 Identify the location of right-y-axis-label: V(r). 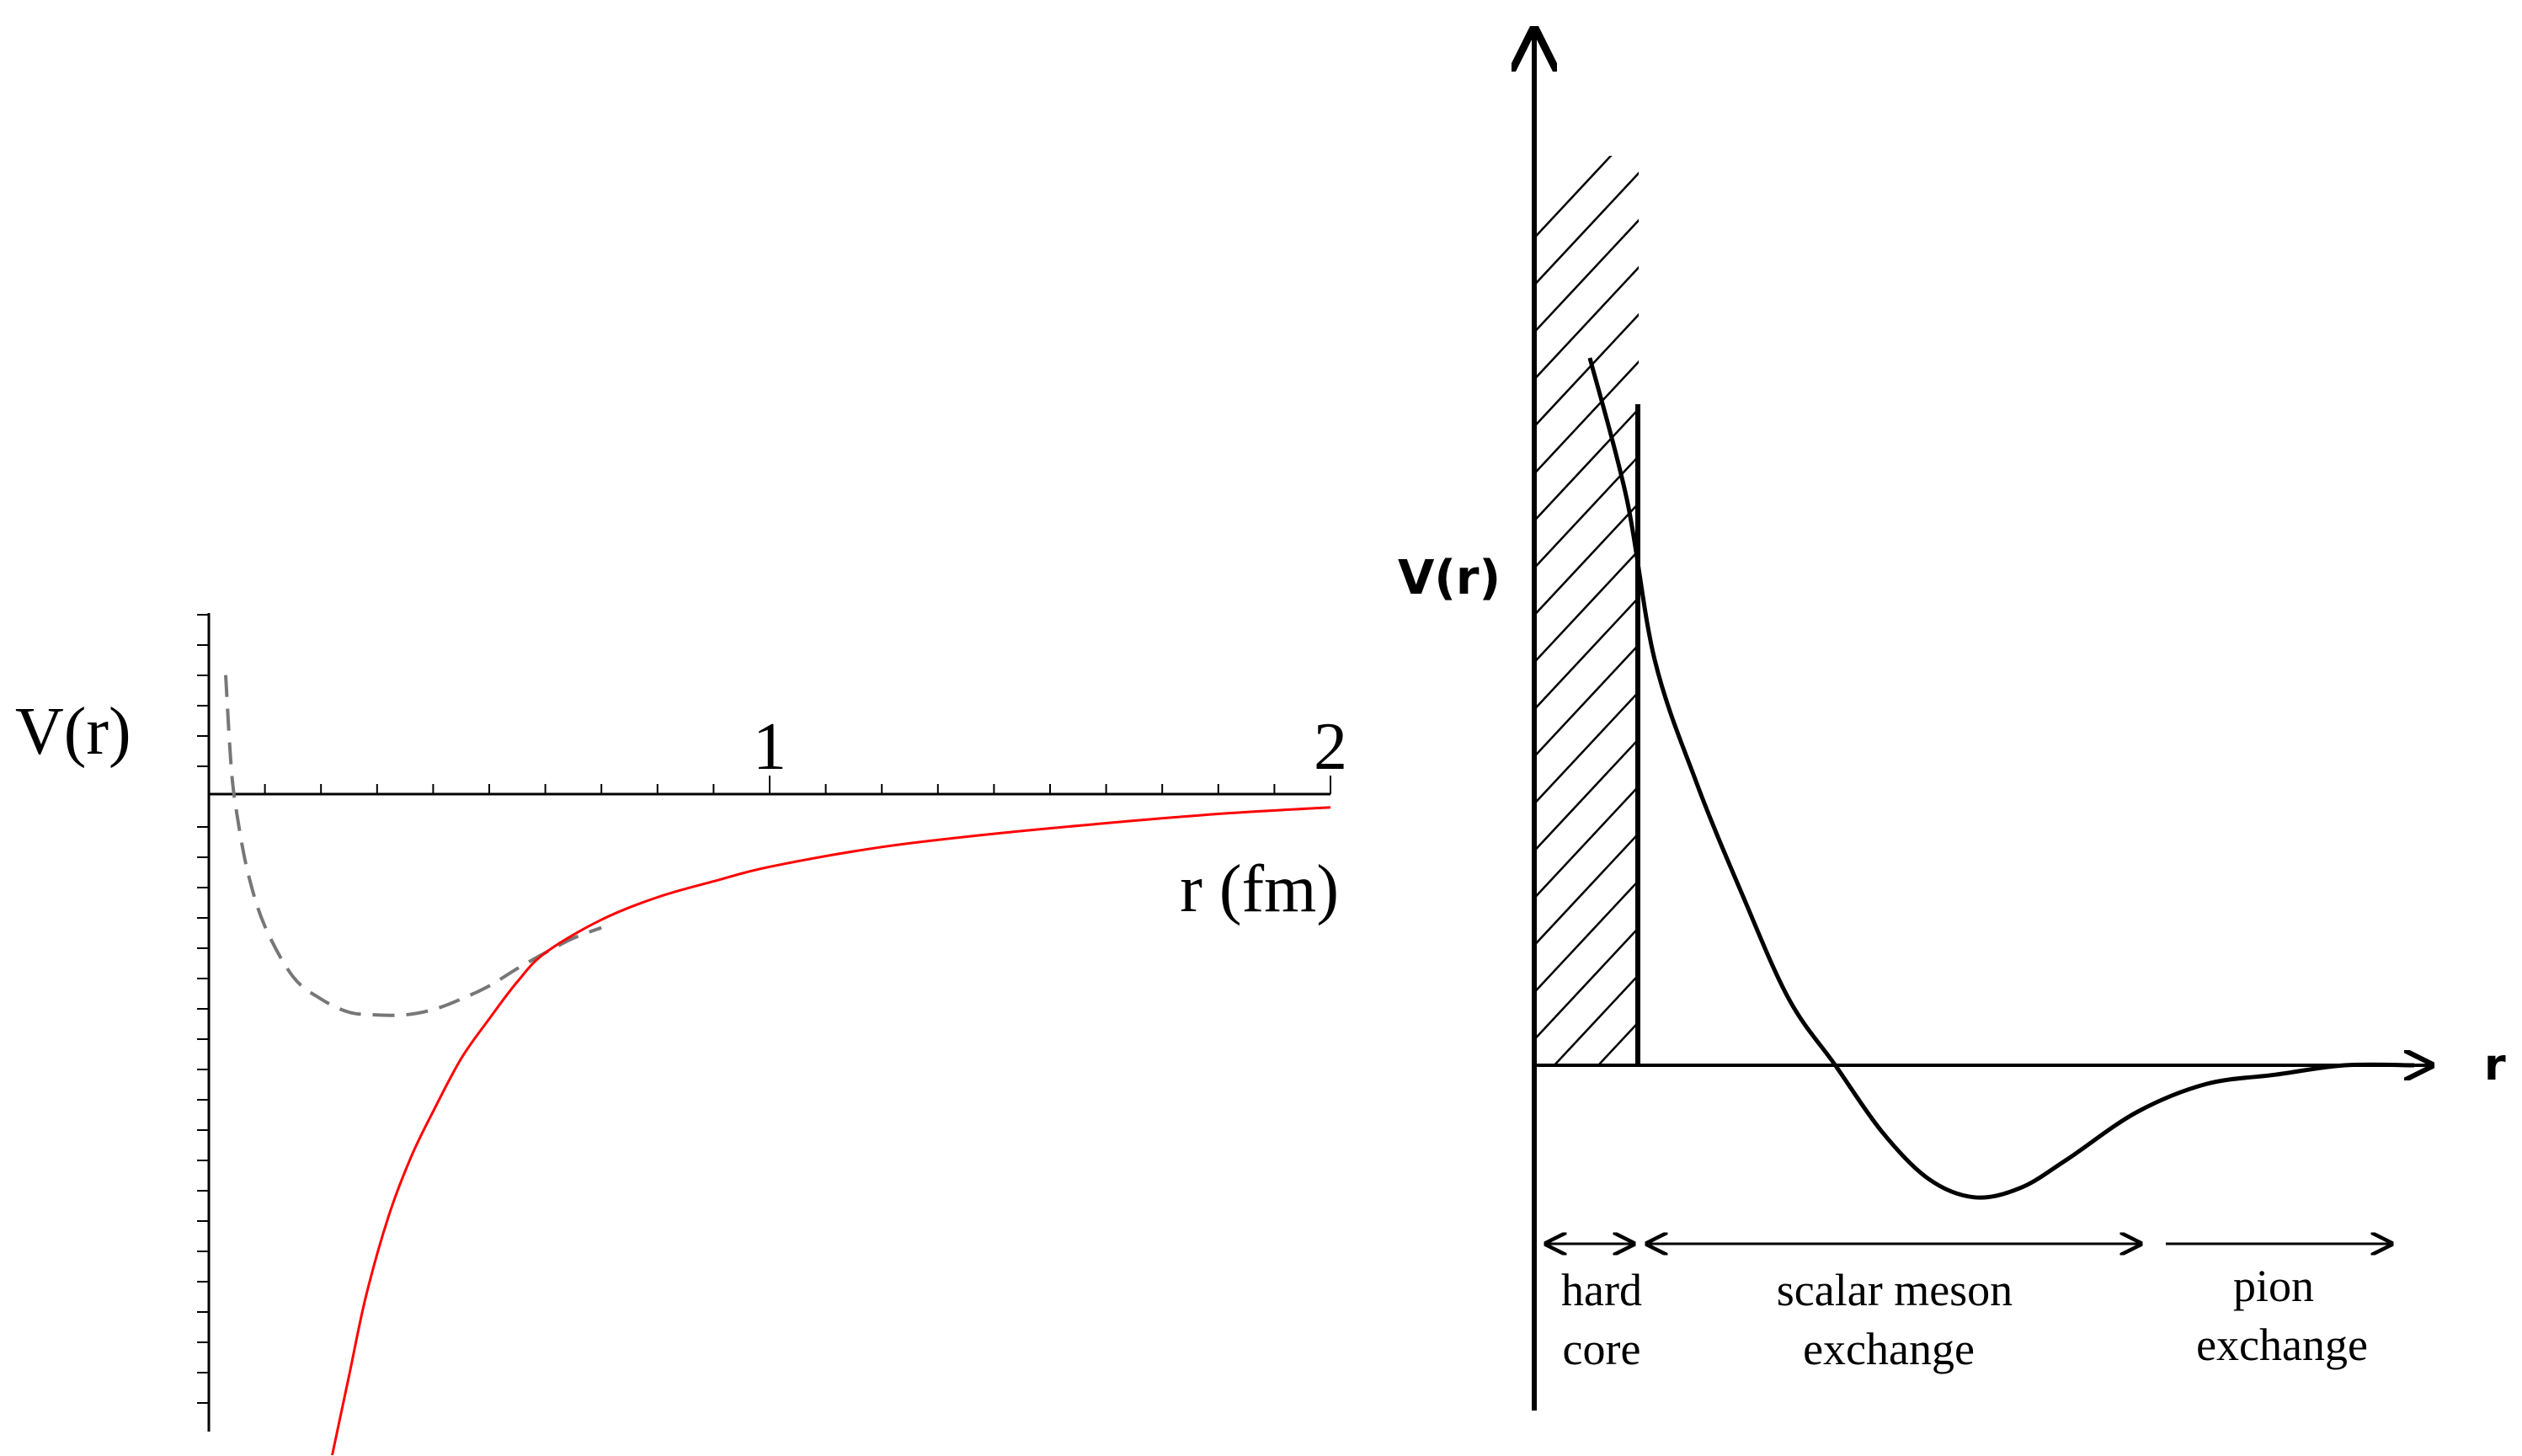
(1449, 578).